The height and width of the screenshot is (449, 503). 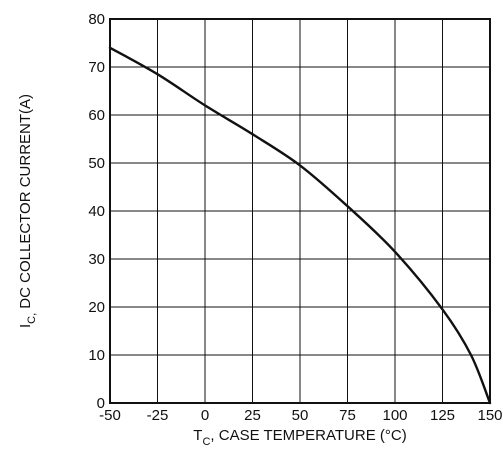 What do you see at coordinates (442, 415) in the screenshot?
I see `x-tick-label: 125` at bounding box center [442, 415].